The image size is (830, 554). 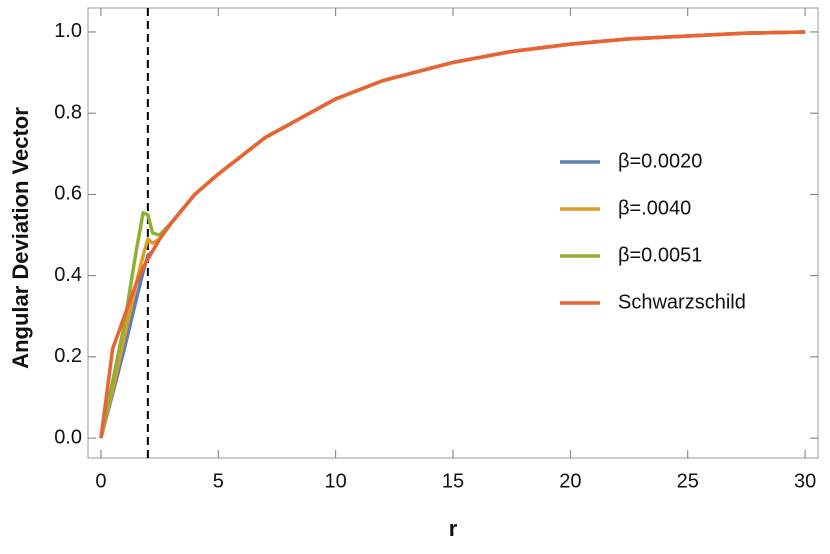 What do you see at coordinates (570, 481) in the screenshot?
I see `x-tick-label: 20` at bounding box center [570, 481].